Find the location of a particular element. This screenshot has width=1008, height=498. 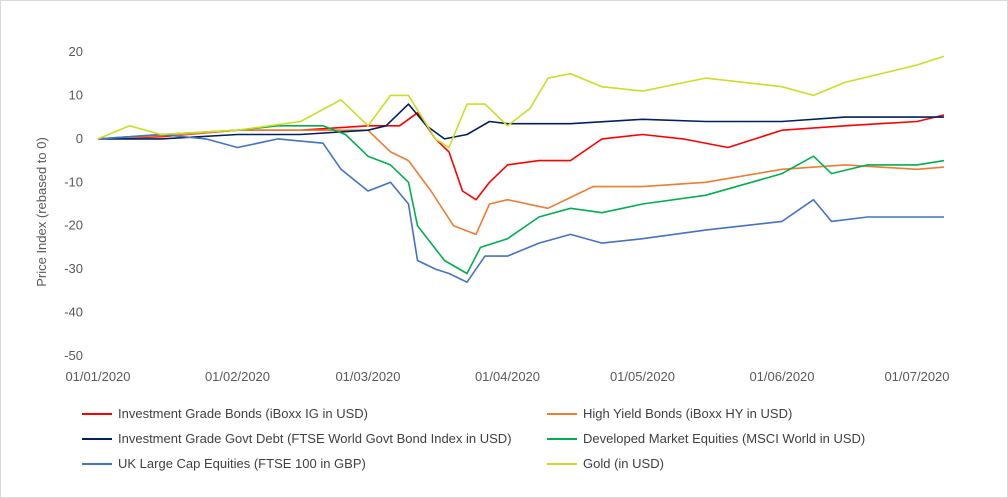

x-tick-label: 01/05/2020 is located at coordinates (642, 376).